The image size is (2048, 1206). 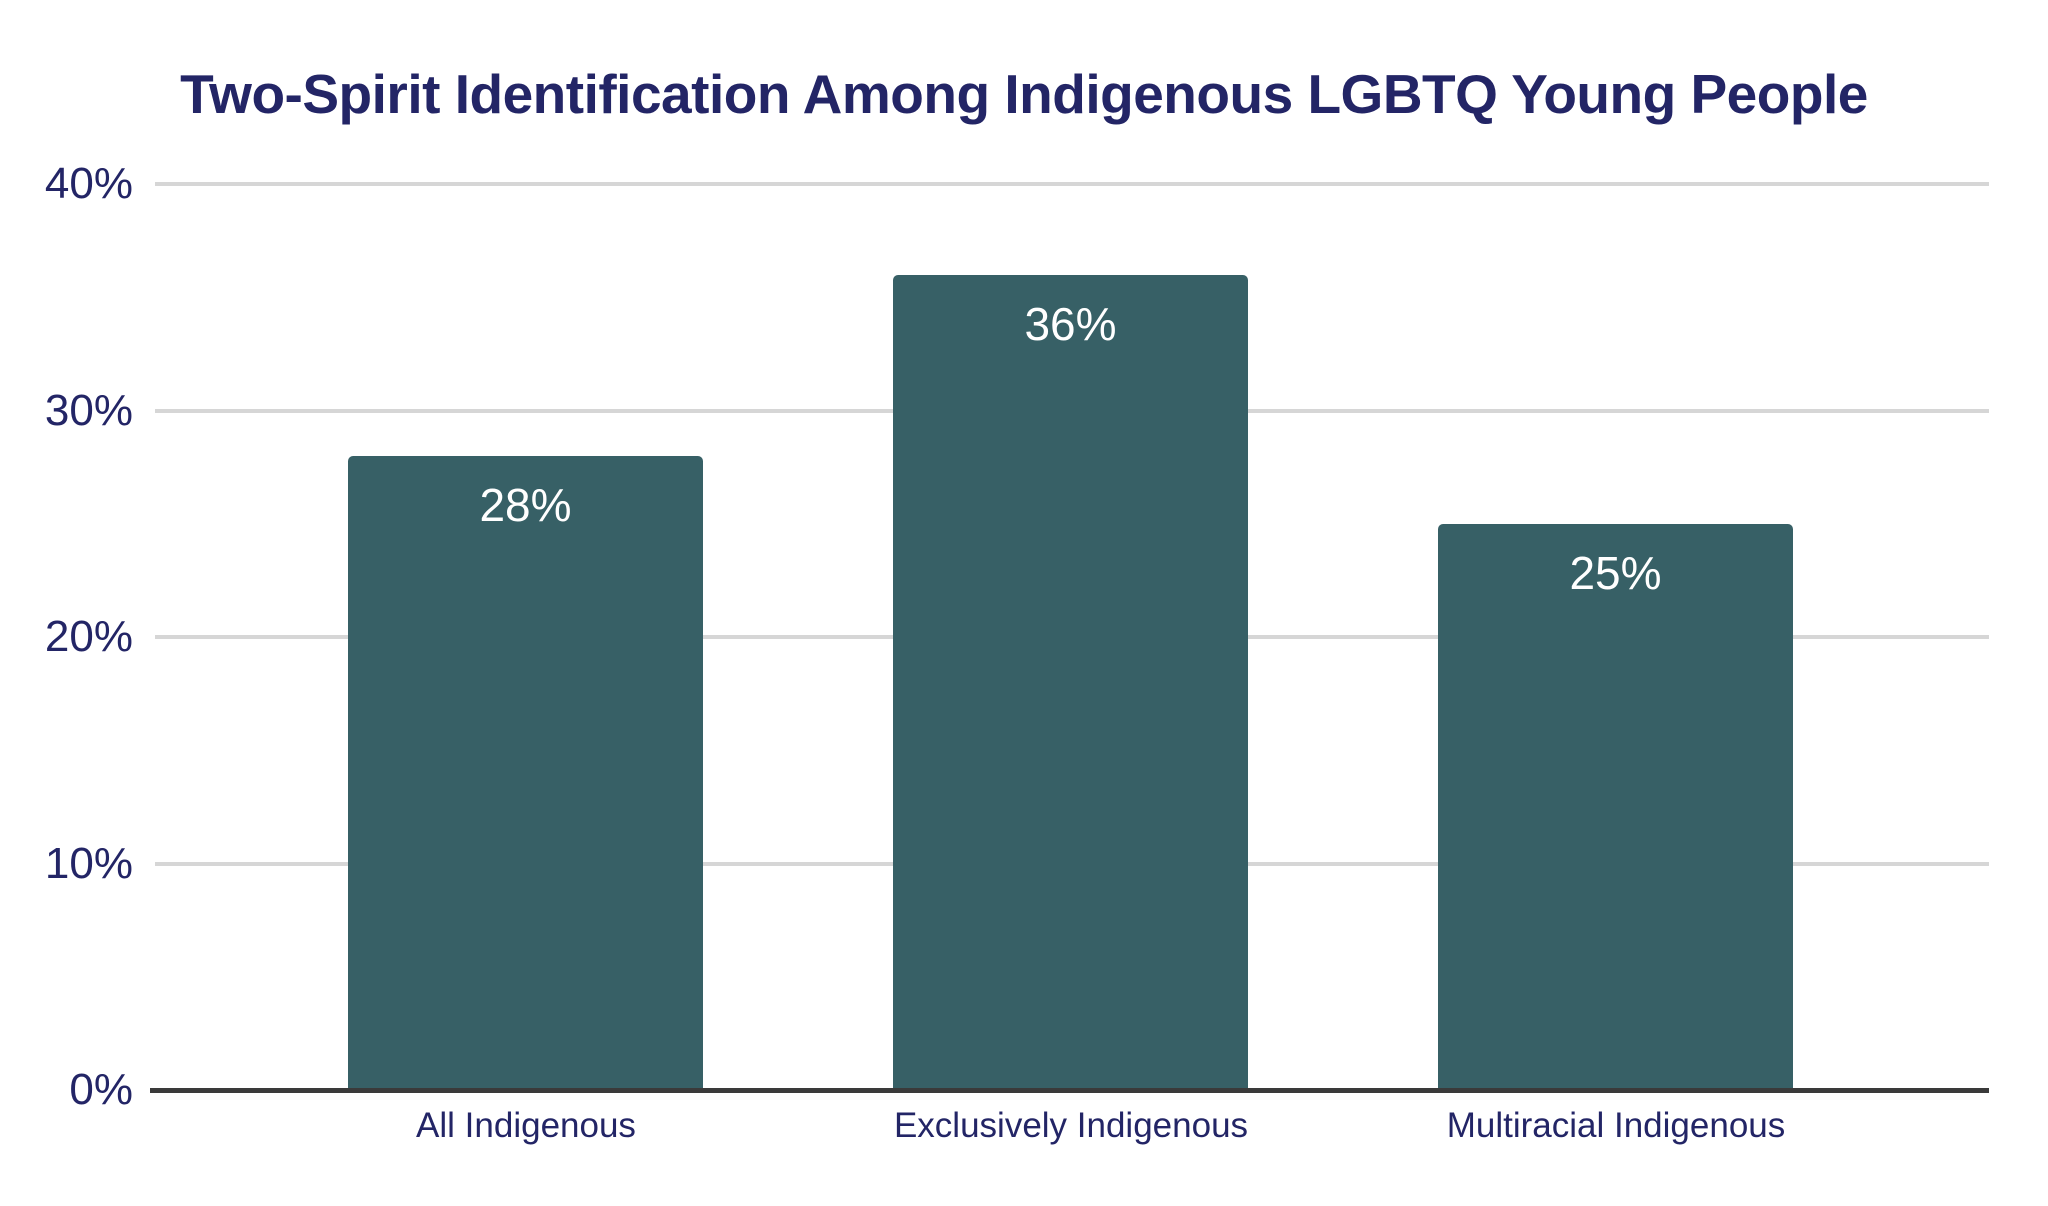 What do you see at coordinates (1072, 184) in the screenshot?
I see `gridline` at bounding box center [1072, 184].